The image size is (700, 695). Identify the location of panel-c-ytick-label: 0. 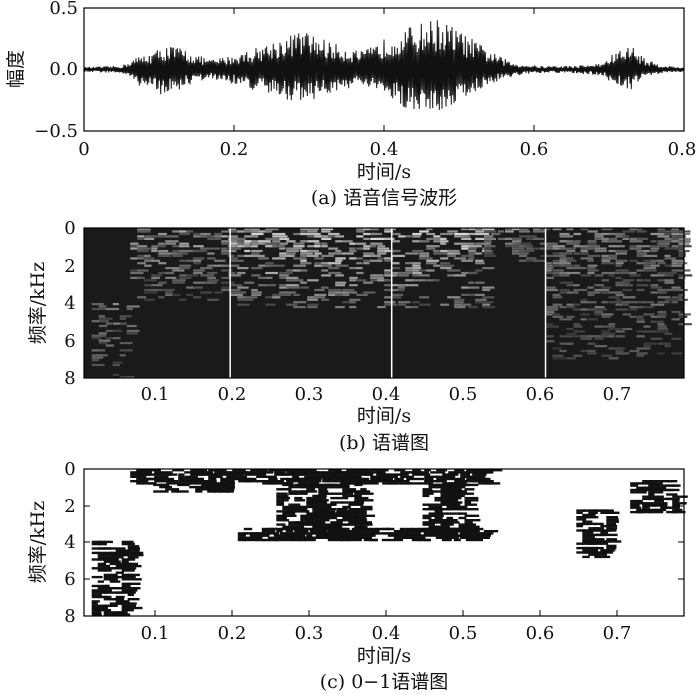
(69, 469).